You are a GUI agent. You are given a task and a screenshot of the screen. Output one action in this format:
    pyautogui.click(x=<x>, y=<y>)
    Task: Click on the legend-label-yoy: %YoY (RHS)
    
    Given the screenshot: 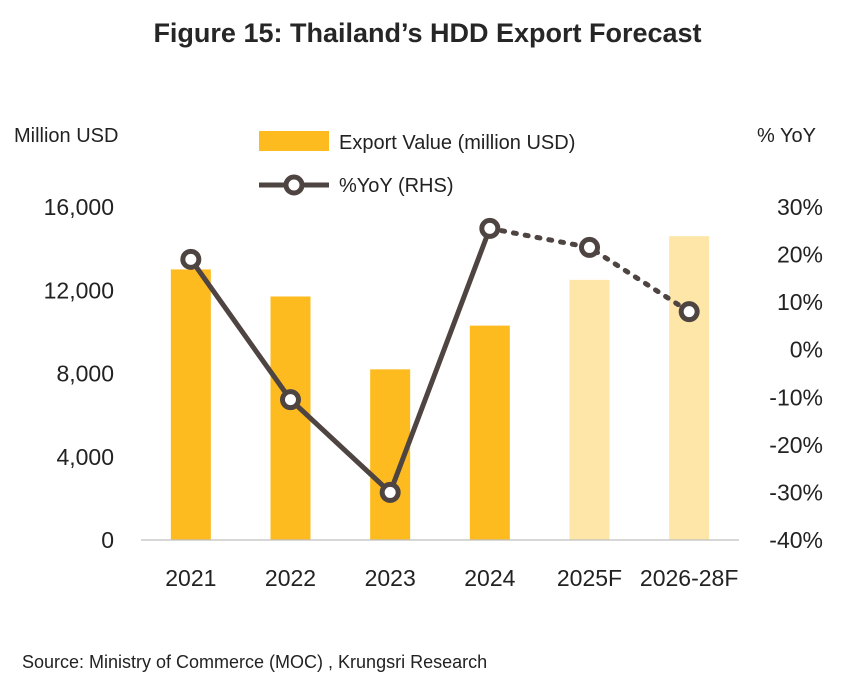 What is the action you would take?
    pyautogui.click(x=396, y=186)
    